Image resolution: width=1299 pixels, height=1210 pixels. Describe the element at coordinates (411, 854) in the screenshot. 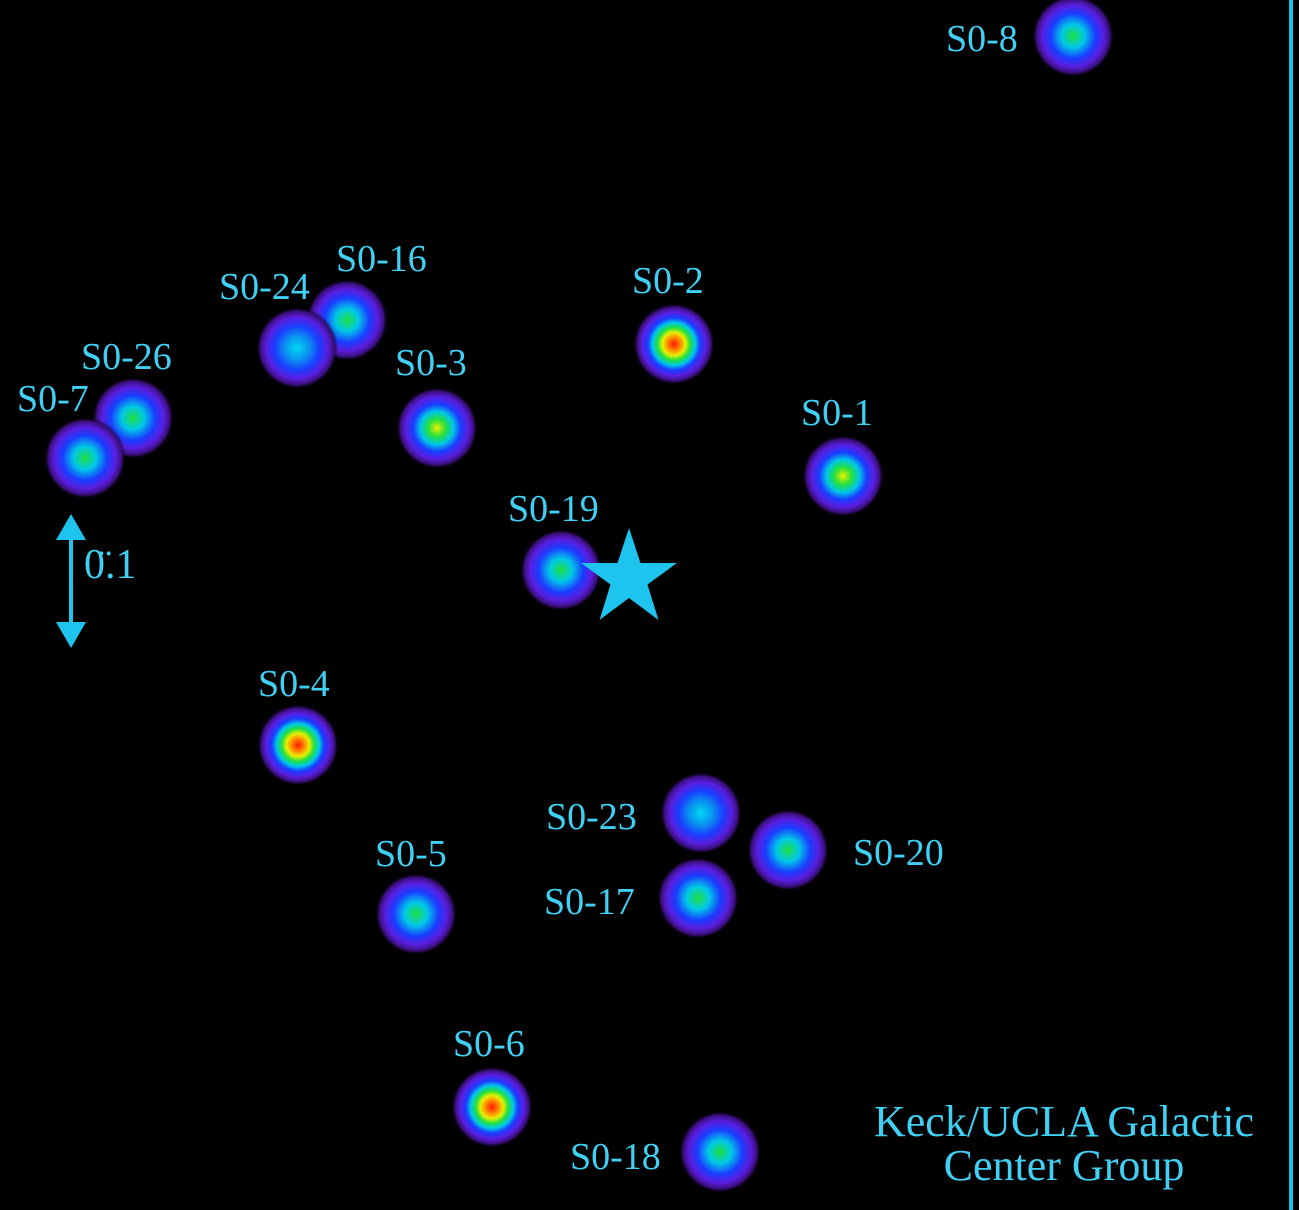

I see `star-label-s0-5: S0-5` at that location.